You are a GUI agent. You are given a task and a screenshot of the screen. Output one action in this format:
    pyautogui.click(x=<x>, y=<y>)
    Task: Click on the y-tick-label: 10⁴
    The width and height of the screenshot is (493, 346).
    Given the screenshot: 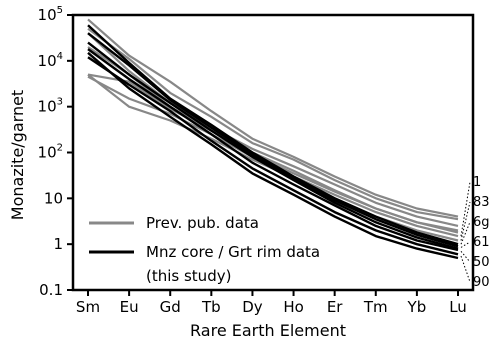 What is the action you would take?
    pyautogui.click(x=50, y=60)
    